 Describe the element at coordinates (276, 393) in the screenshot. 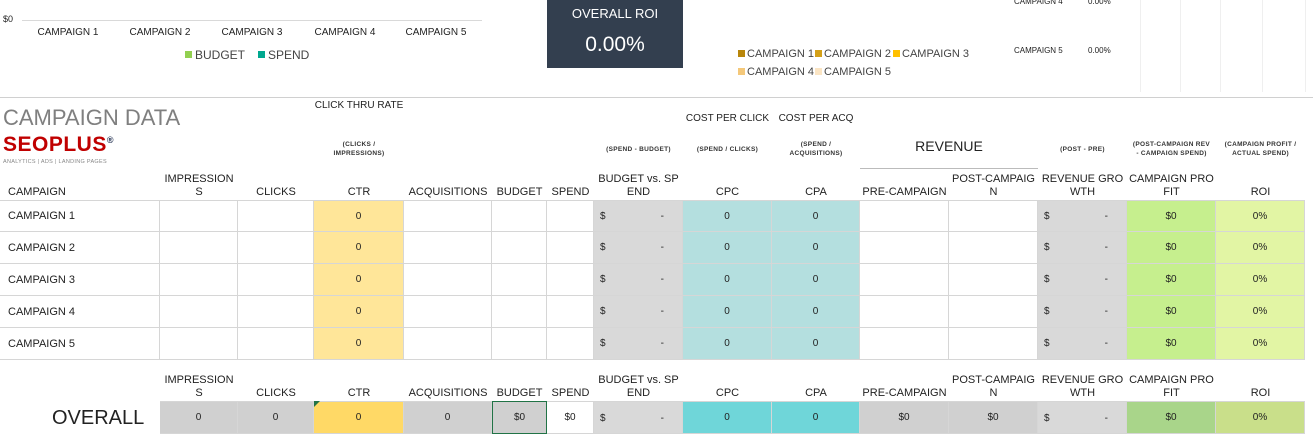

I see `overall-header: CLICKS` at that location.